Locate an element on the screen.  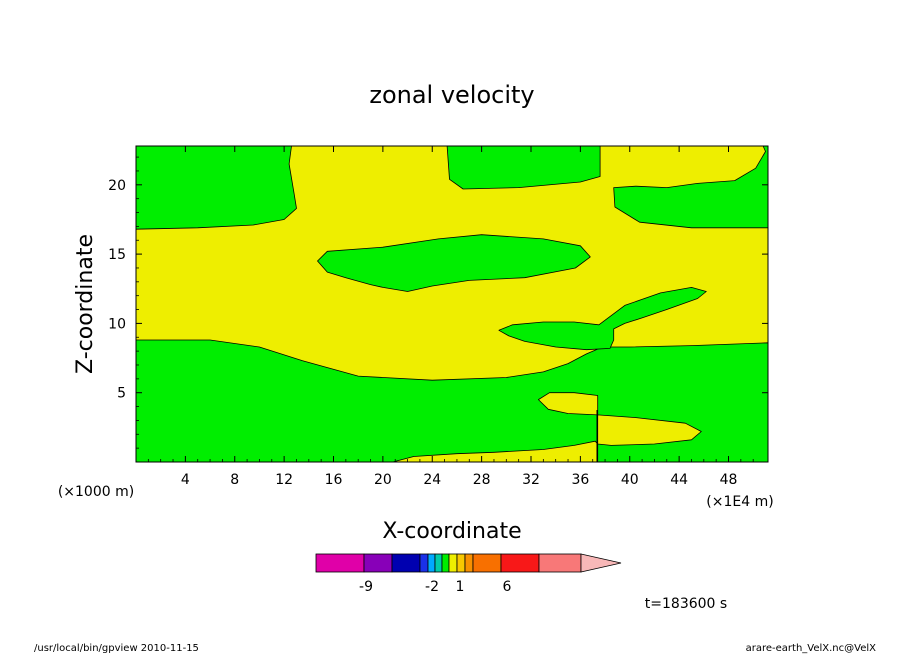
x-axis-label: X-coordinate is located at coordinates (451, 531).